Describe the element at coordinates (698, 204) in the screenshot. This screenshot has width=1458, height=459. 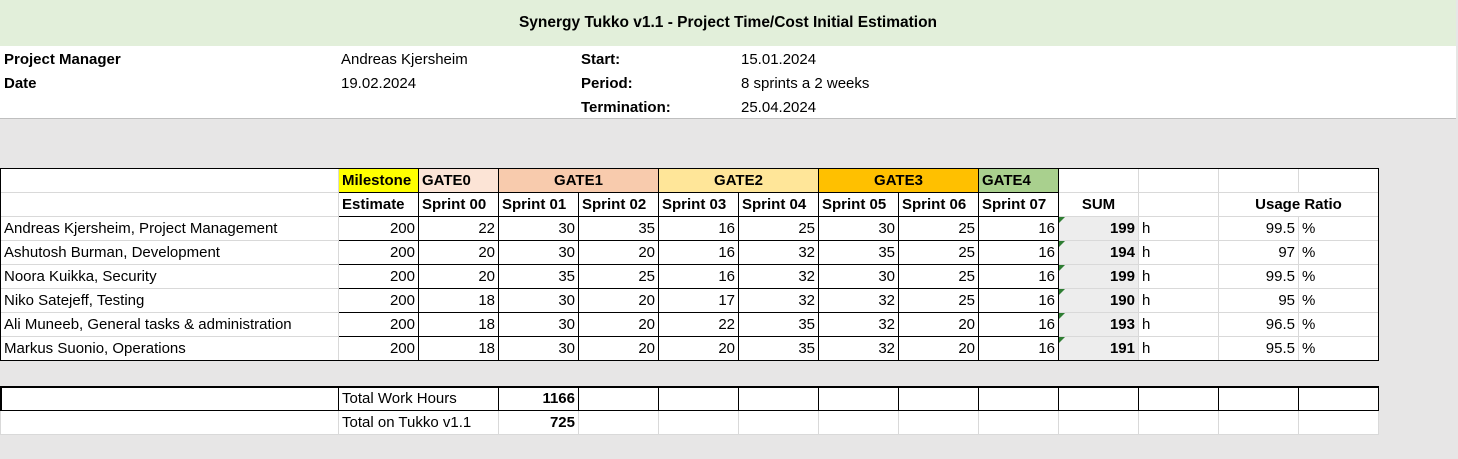
I see `sprint-header: Sprint 03` at that location.